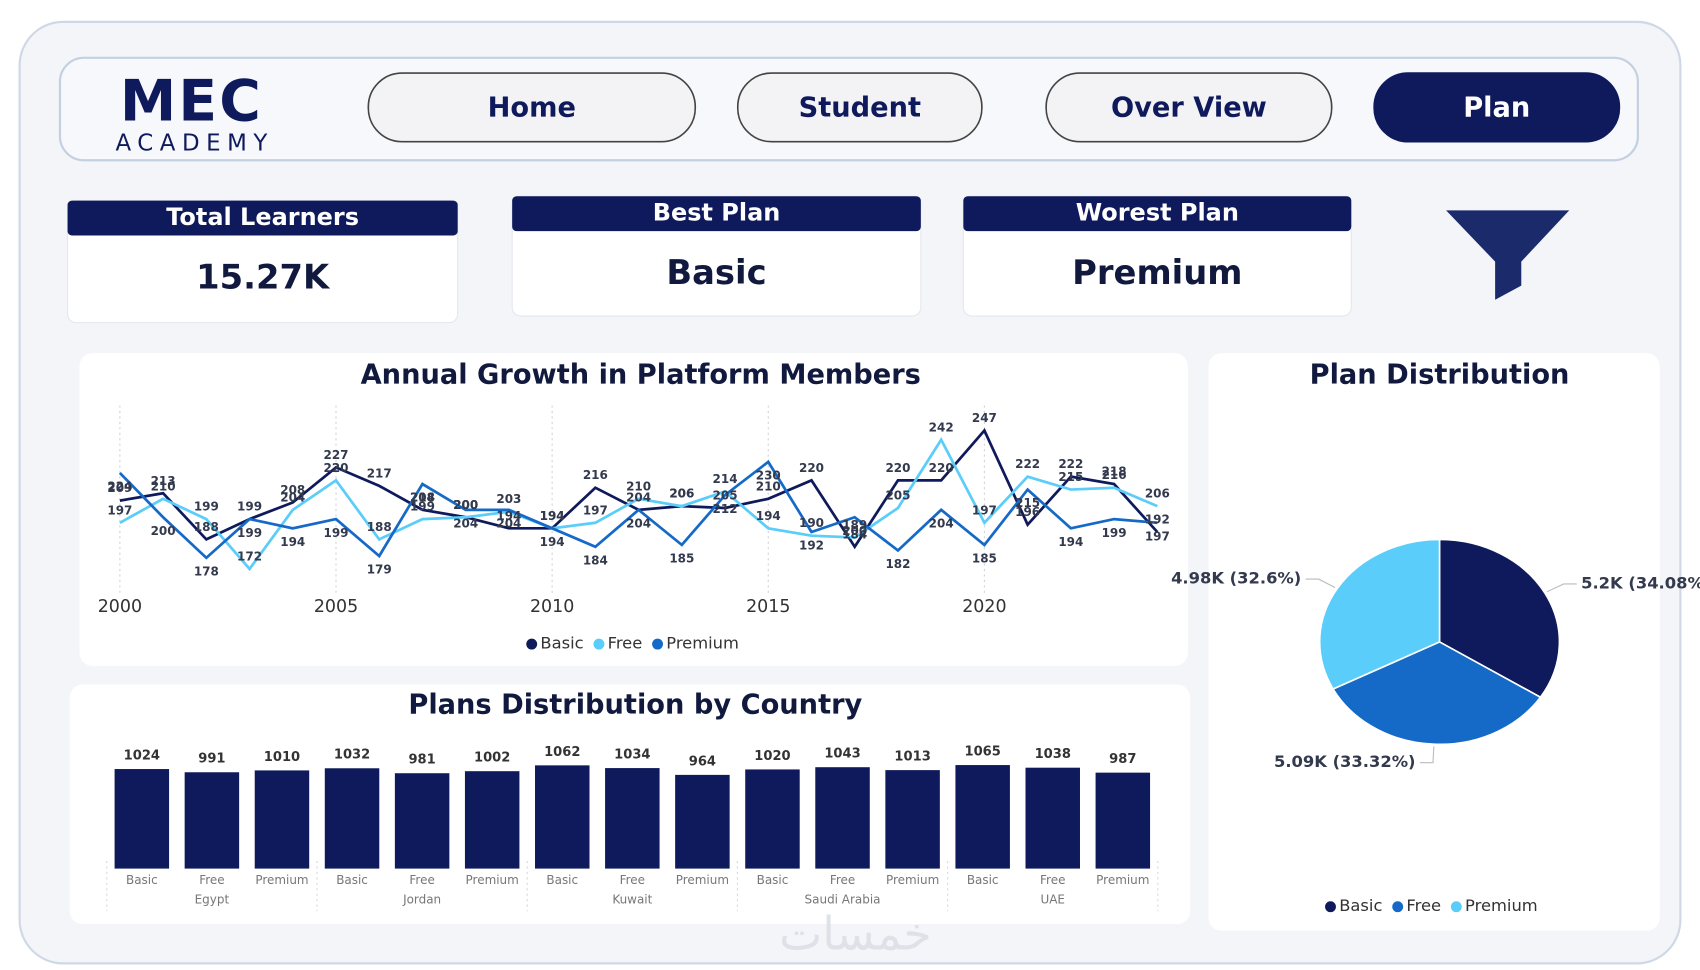  I want to click on legend-label: Premium, so click(1501, 905).